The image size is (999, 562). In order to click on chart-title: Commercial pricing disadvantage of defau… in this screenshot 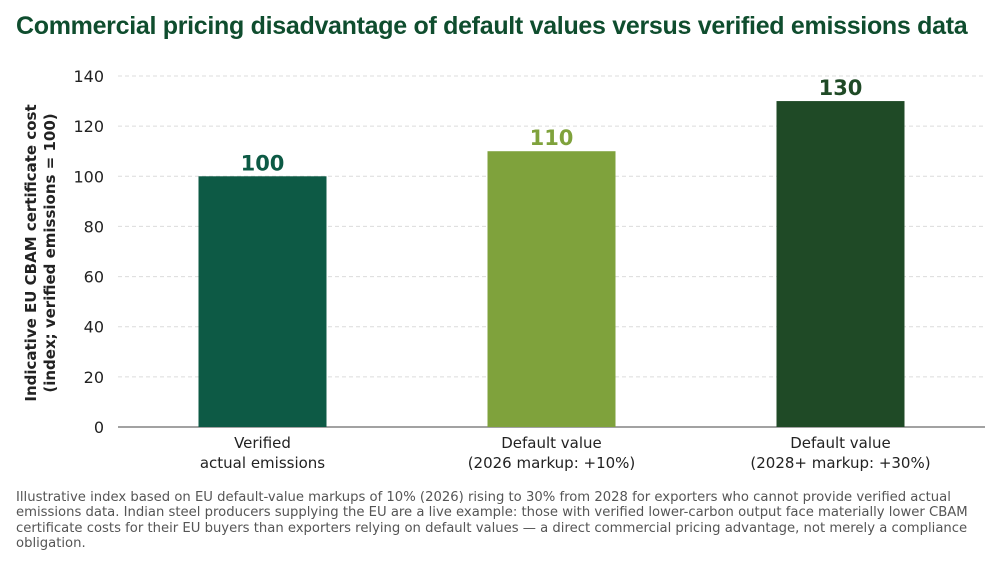, I will do `click(492, 26)`.